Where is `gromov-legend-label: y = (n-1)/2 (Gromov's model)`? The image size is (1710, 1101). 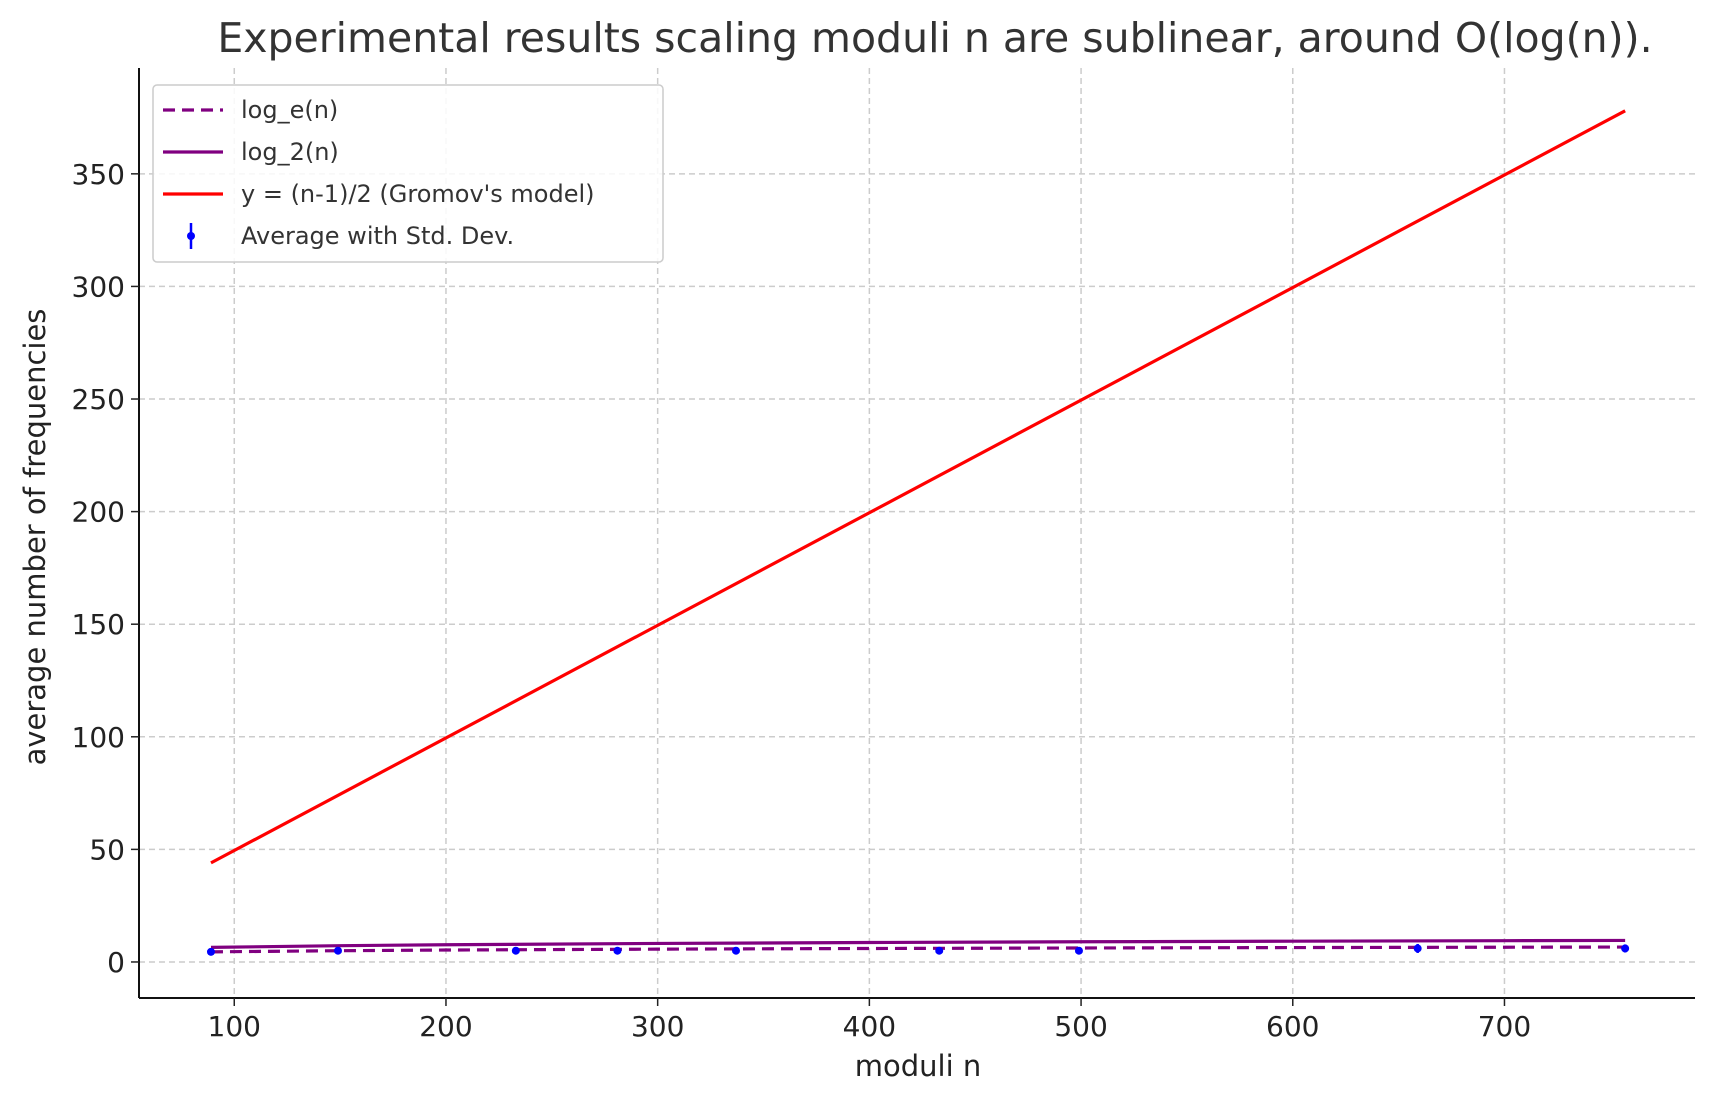 gromov-legend-label: y = (n-1)/2 (Gromov's model) is located at coordinates (418, 194).